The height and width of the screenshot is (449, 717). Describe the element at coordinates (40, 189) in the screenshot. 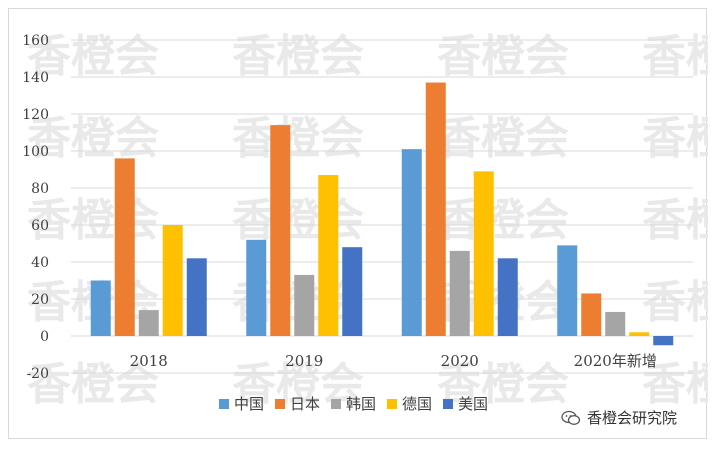

I see `y-tick-label: 80` at that location.